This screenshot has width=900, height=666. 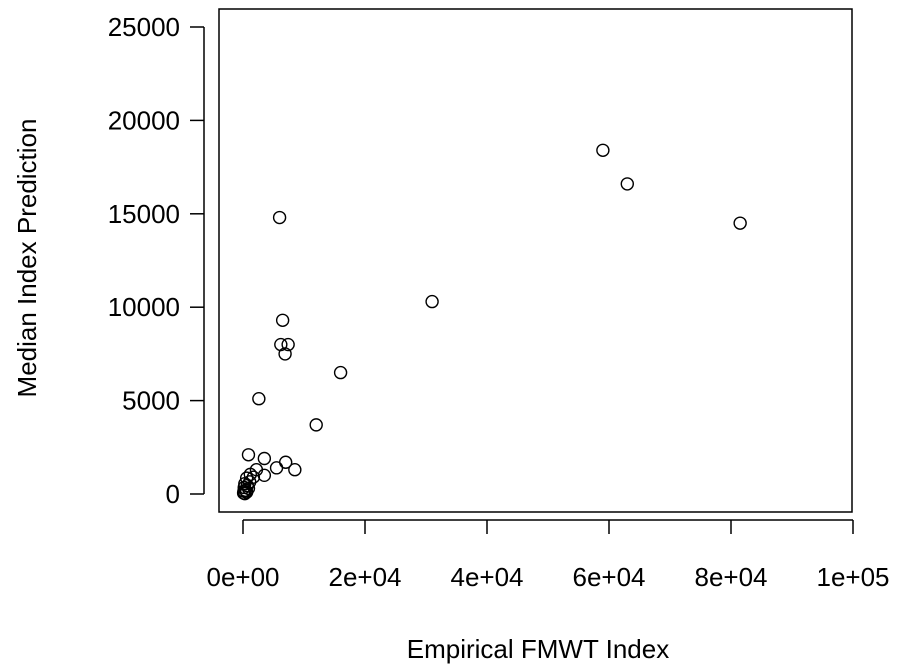 I want to click on y-tick-label: 20000, so click(x=144, y=120).